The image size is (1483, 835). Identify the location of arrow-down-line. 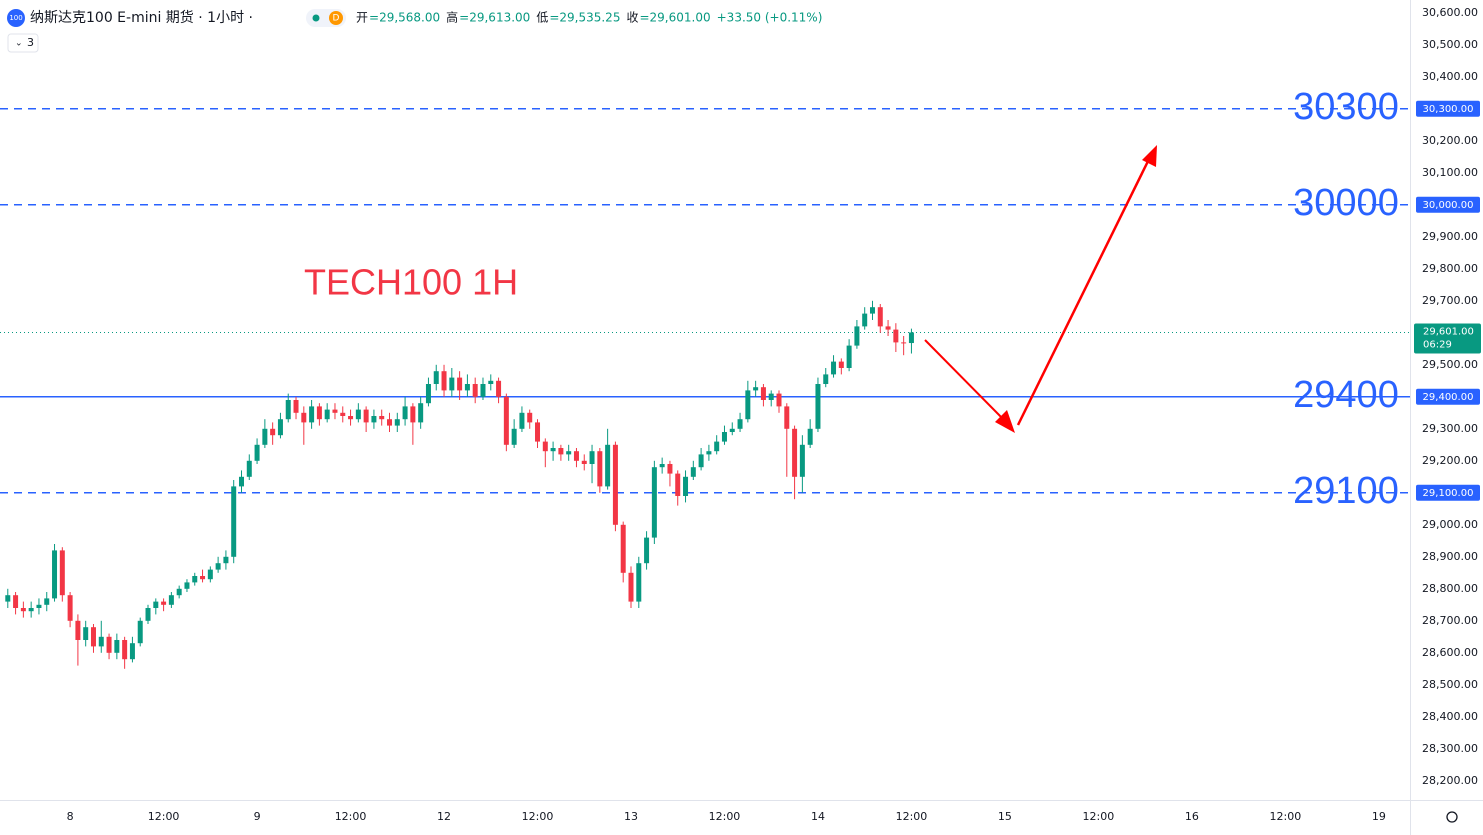
(966, 381).